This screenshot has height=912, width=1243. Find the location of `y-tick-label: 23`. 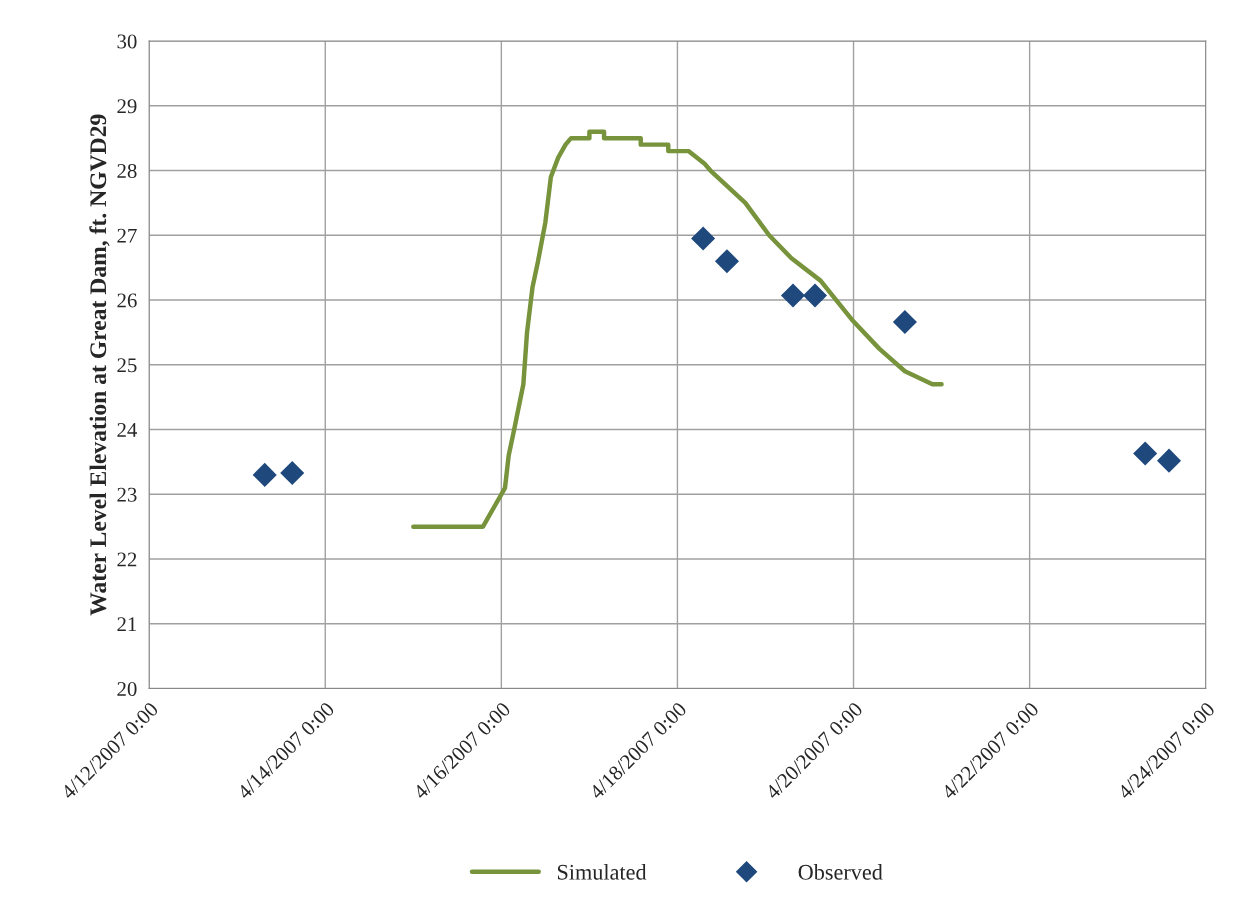

y-tick-label: 23 is located at coordinates (127, 494).